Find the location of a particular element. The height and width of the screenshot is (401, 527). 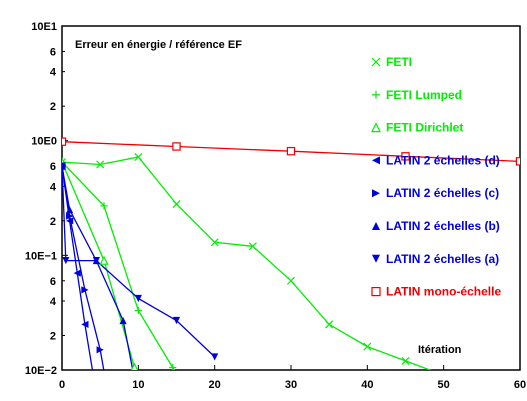

y-tick-label: 10E−2 is located at coordinates (41, 371).